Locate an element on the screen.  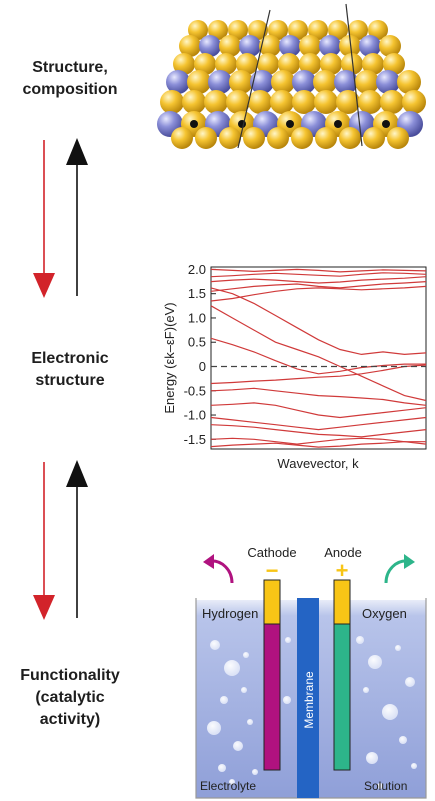
oxygen-label: Oxygen is located at coordinates (384, 613).